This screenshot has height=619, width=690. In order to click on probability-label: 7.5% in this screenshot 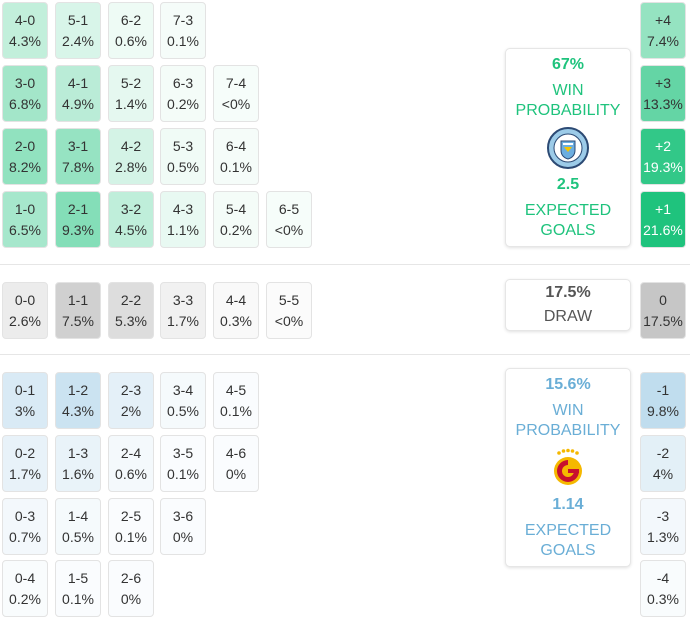, I will do `click(78, 320)`.